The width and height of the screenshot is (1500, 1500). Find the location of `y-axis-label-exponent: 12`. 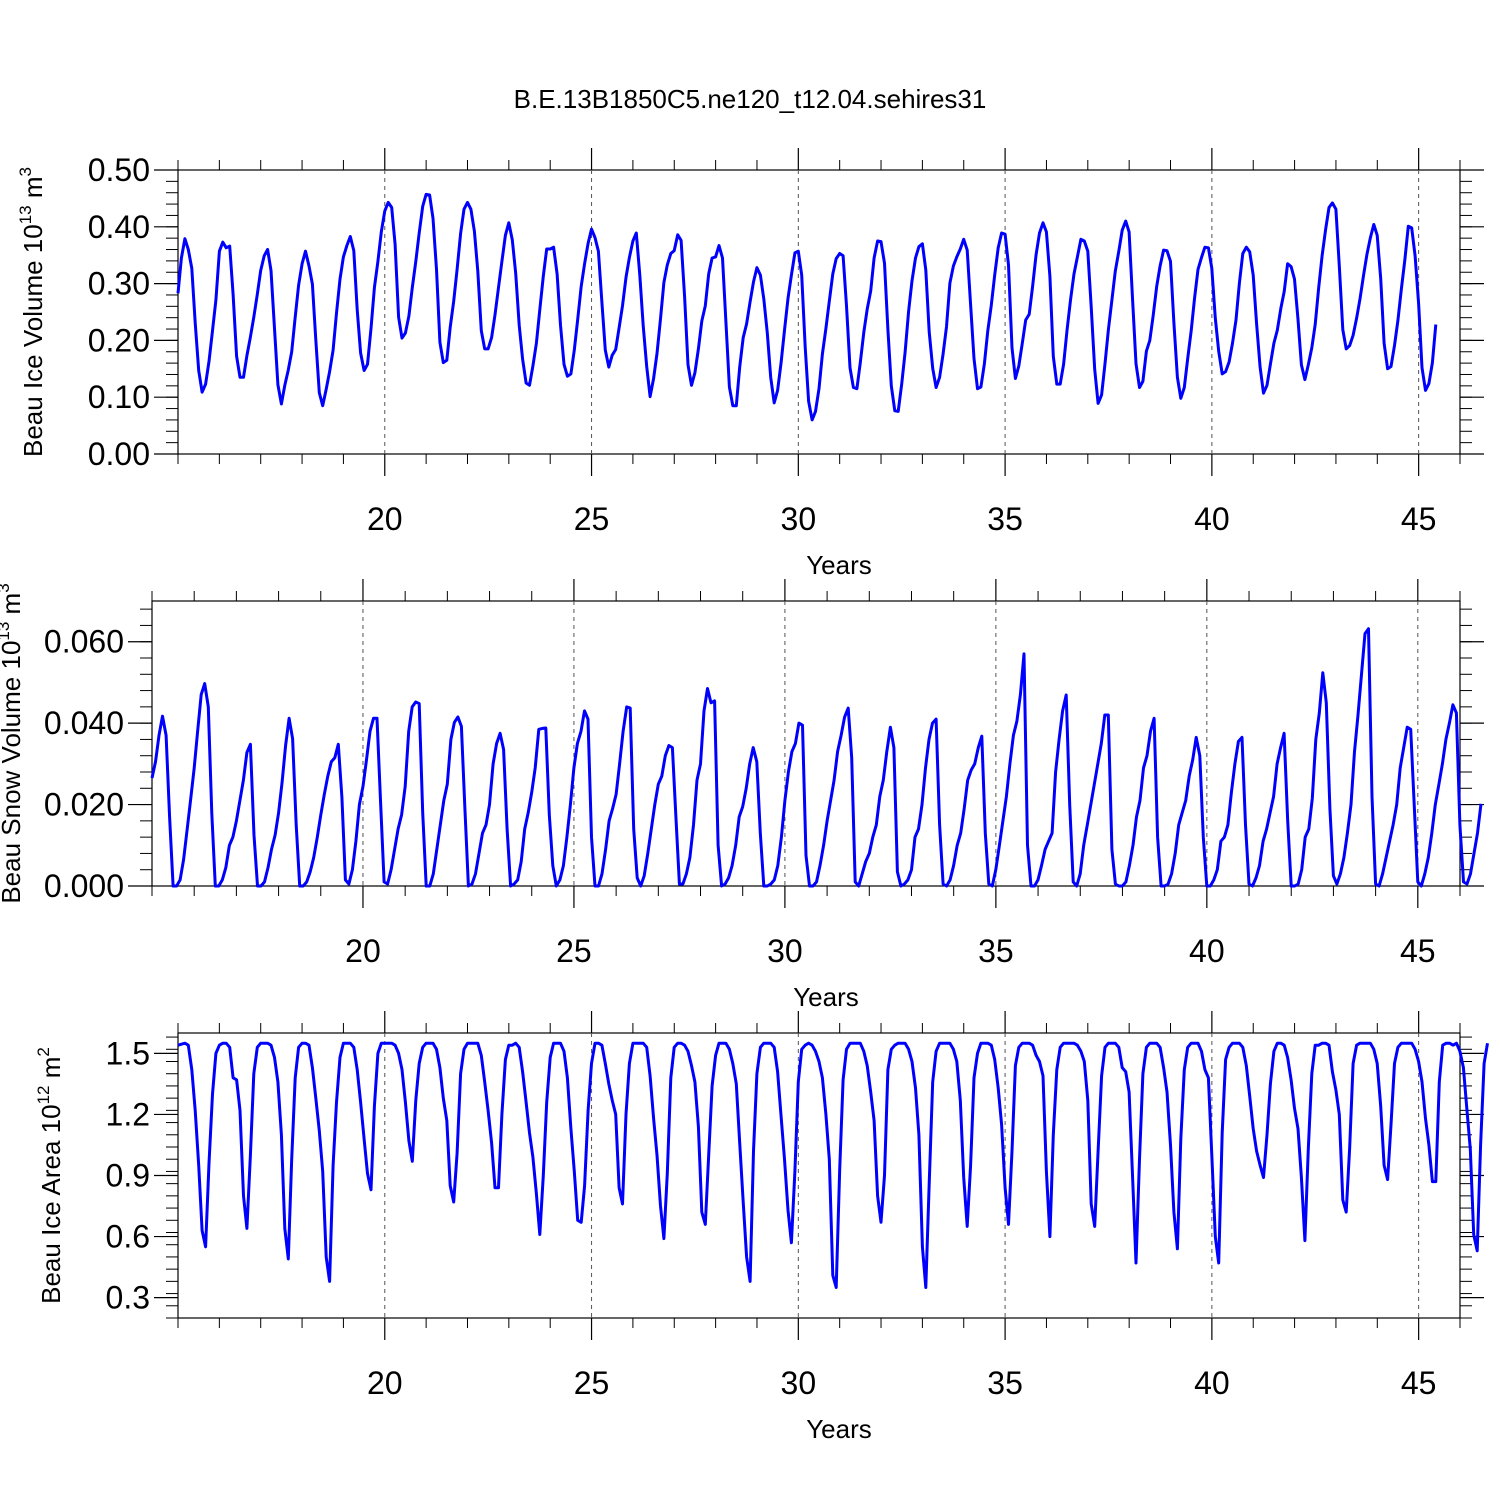

y-axis-label-exponent: 12 is located at coordinates (43, 1094).